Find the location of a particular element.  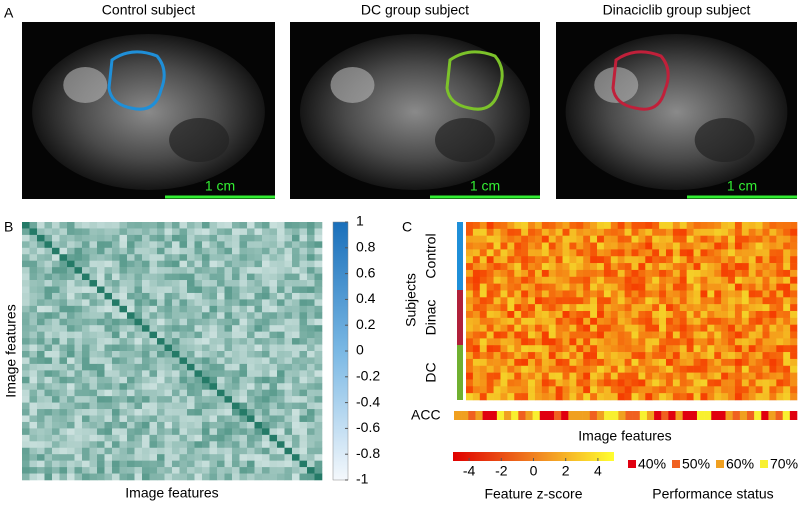

colorbar-tick-label: 0 is located at coordinates (360, 350).